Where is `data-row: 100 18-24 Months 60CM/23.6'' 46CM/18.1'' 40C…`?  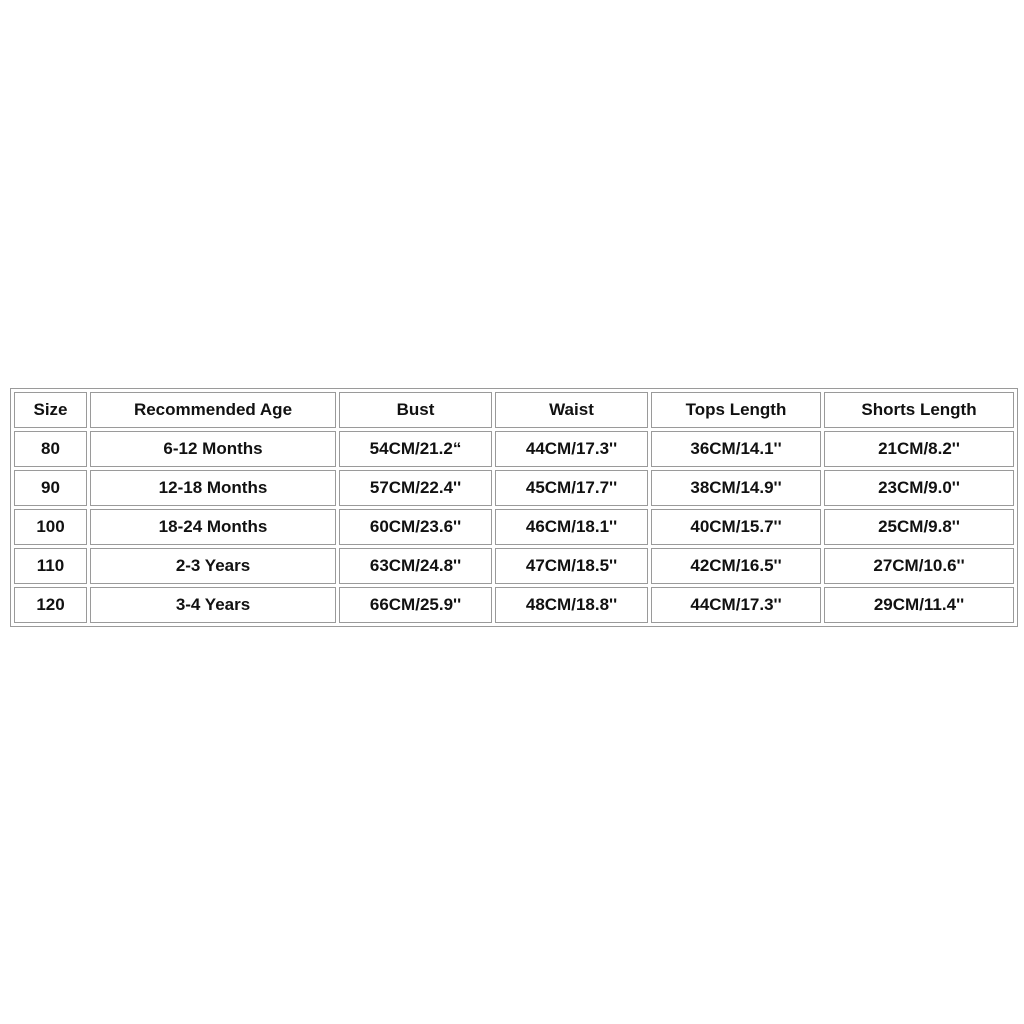
data-row: 100 18-24 Months 60CM/23.6'' 46CM/18.1'' 40C… is located at coordinates (514, 527).